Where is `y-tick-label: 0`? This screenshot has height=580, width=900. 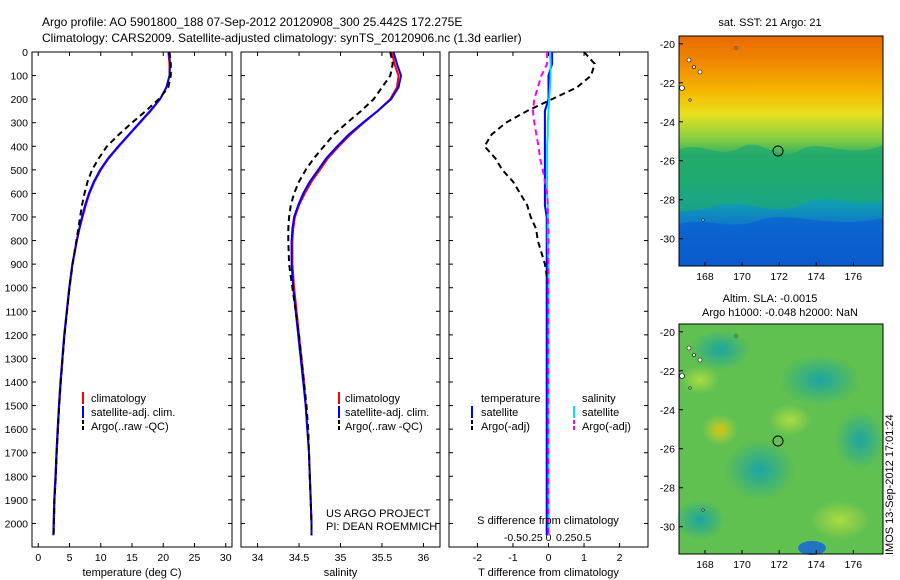 y-tick-label: 0 is located at coordinates (25, 53).